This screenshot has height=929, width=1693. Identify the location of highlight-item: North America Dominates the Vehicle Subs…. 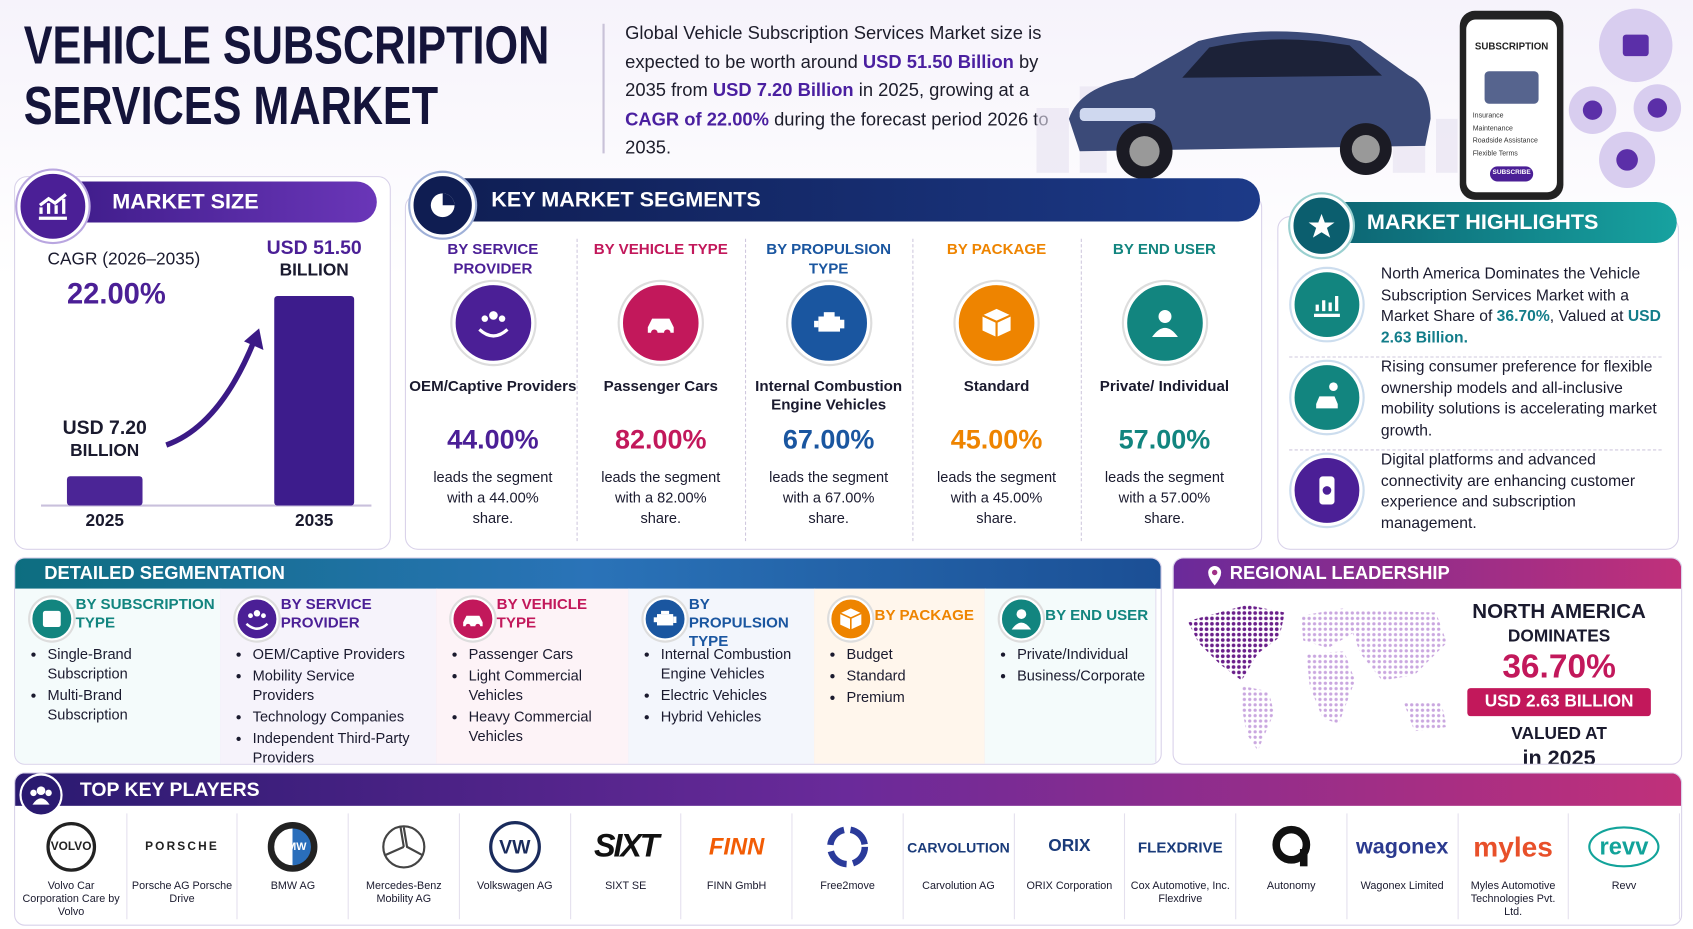
(1475, 311).